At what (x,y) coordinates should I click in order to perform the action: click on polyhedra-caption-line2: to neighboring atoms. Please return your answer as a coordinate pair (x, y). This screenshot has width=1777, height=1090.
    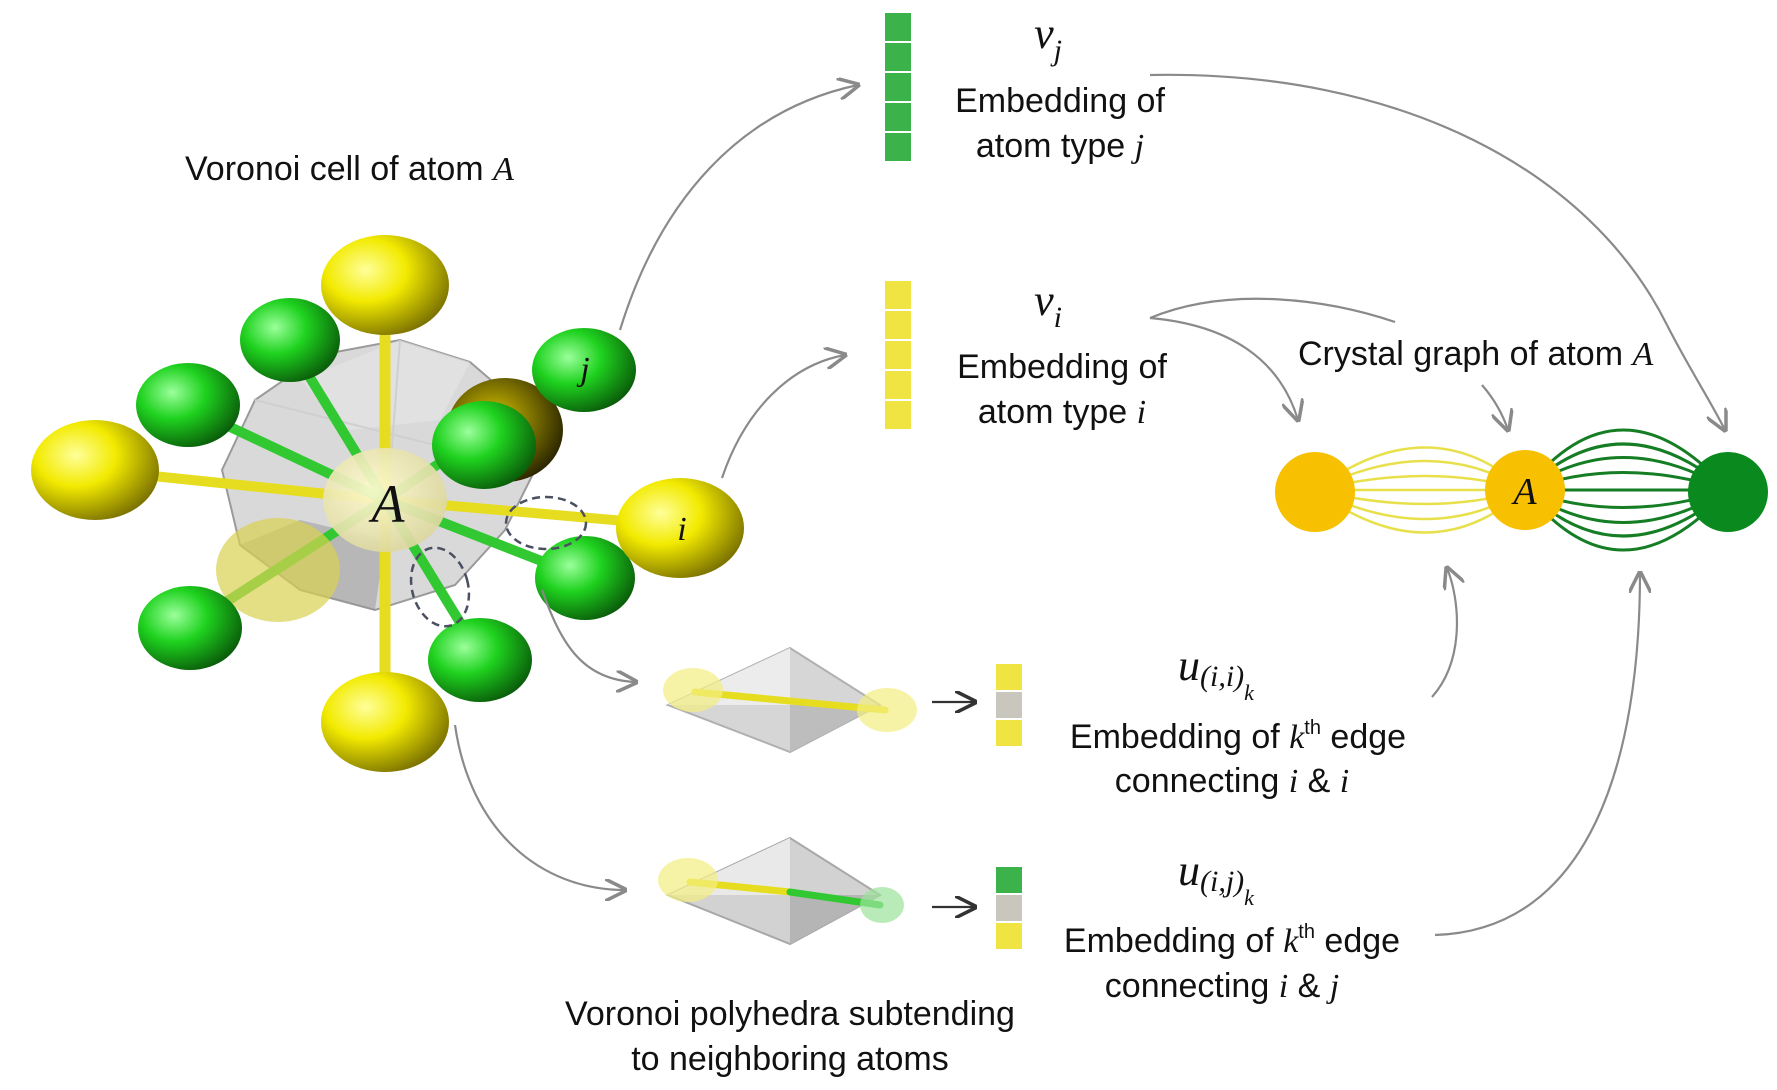
    Looking at the image, I should click on (790, 1059).